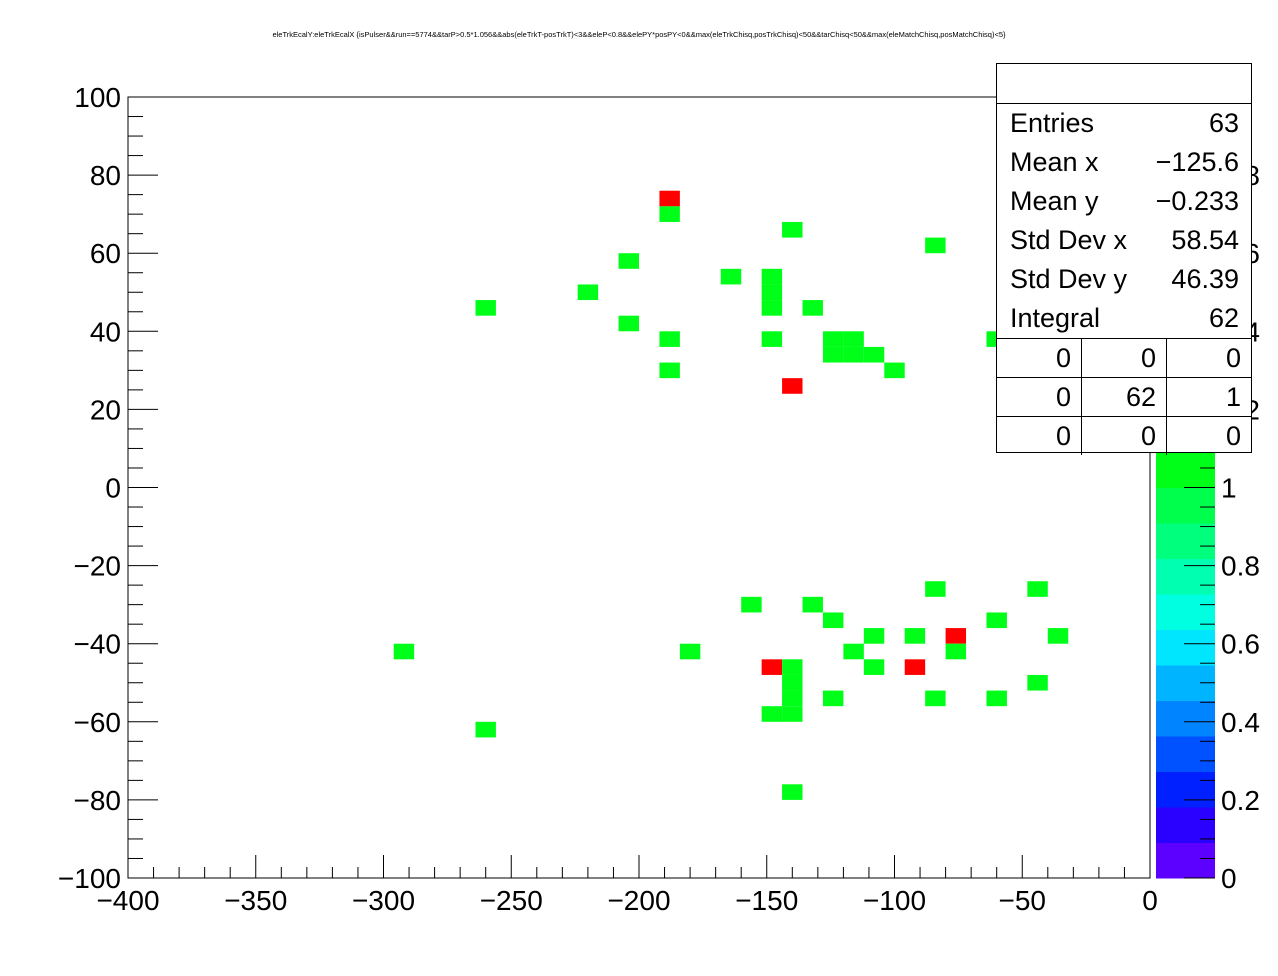 This screenshot has width=1278, height=976. Describe the element at coordinates (1223, 318) in the screenshot. I see `stats-integral-value: 62` at that location.